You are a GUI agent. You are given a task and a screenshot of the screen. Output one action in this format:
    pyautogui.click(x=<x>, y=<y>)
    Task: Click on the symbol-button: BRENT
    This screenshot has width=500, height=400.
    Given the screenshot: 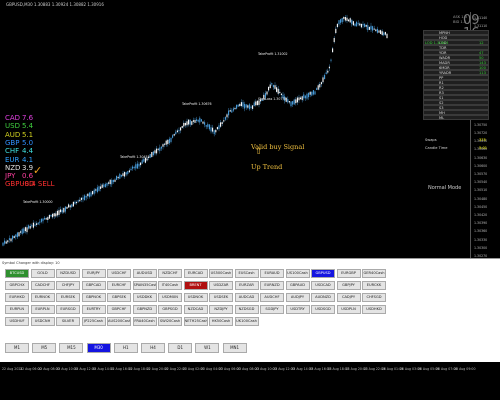 What is the action you would take?
    pyautogui.click(x=195, y=285)
    